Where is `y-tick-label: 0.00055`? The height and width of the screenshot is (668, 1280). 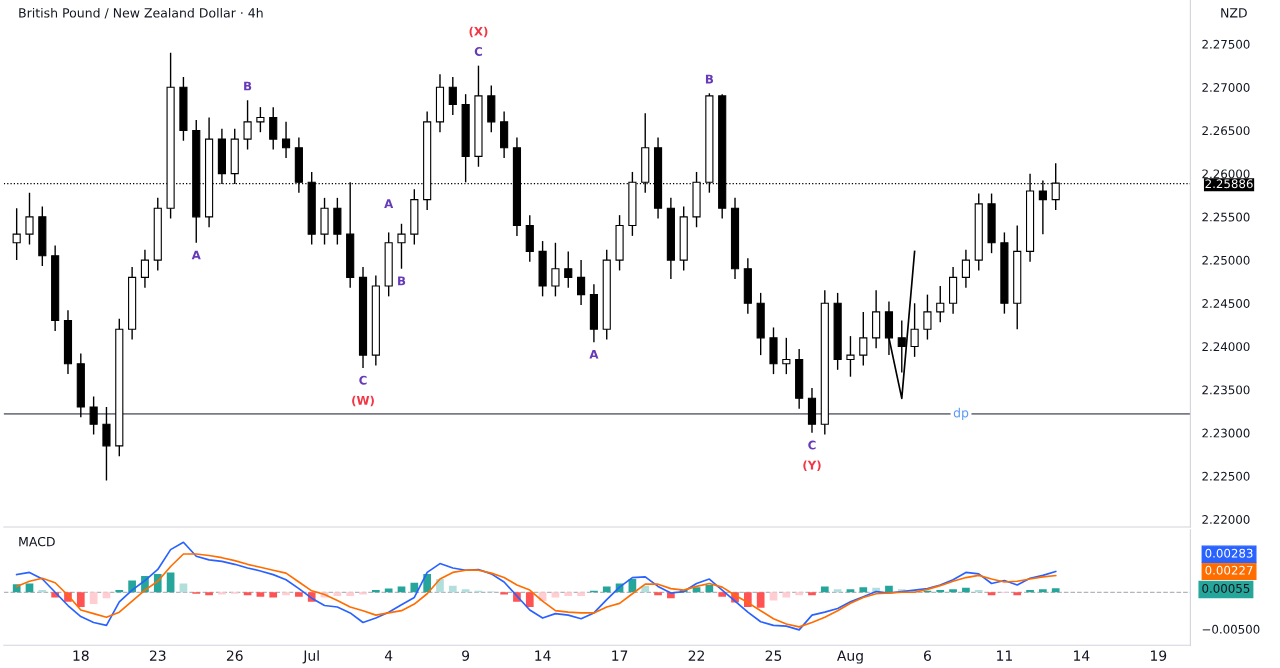
y-tick-label: 0.00055 is located at coordinates (1226, 588).